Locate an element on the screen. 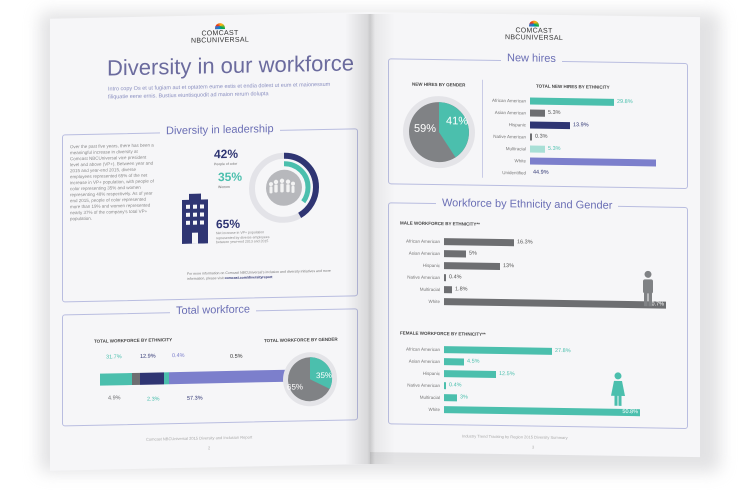  stat-people-of-color-label: People of color is located at coordinates (226, 164).